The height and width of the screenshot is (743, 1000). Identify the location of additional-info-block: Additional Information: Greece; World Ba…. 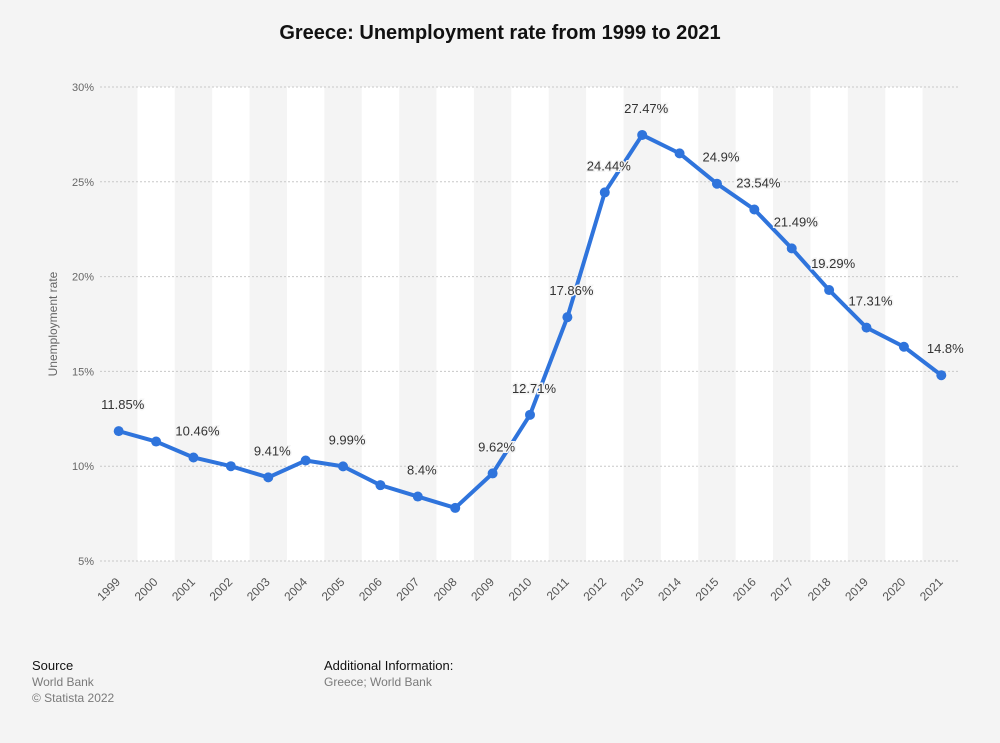
(388, 674).